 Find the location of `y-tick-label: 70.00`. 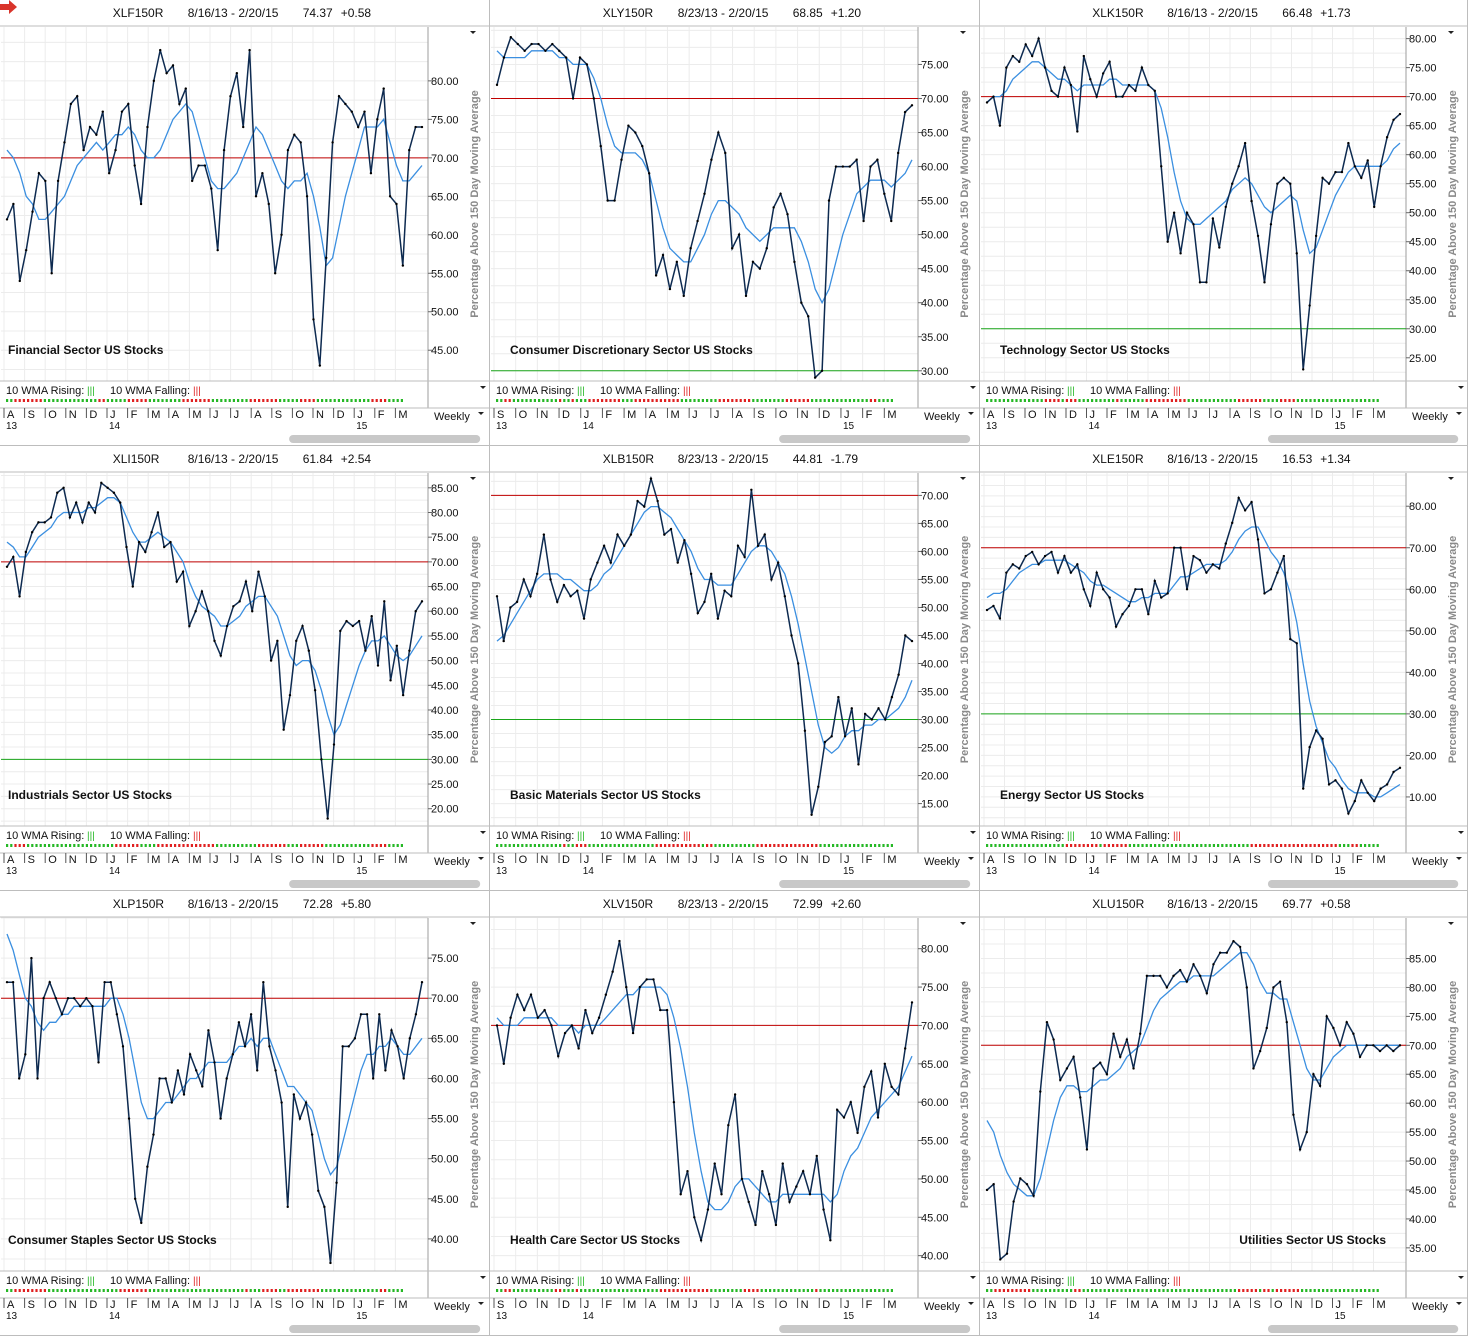

y-tick-label: 70.00 is located at coordinates (935, 496).